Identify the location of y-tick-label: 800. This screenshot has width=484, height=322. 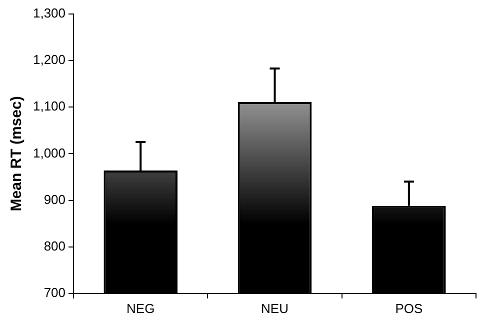
(55, 246).